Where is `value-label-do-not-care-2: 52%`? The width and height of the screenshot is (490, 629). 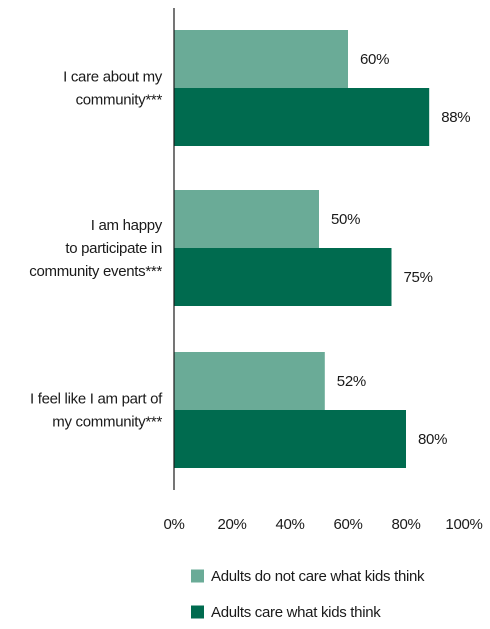
value-label-do-not-care-2: 52% is located at coordinates (351, 381).